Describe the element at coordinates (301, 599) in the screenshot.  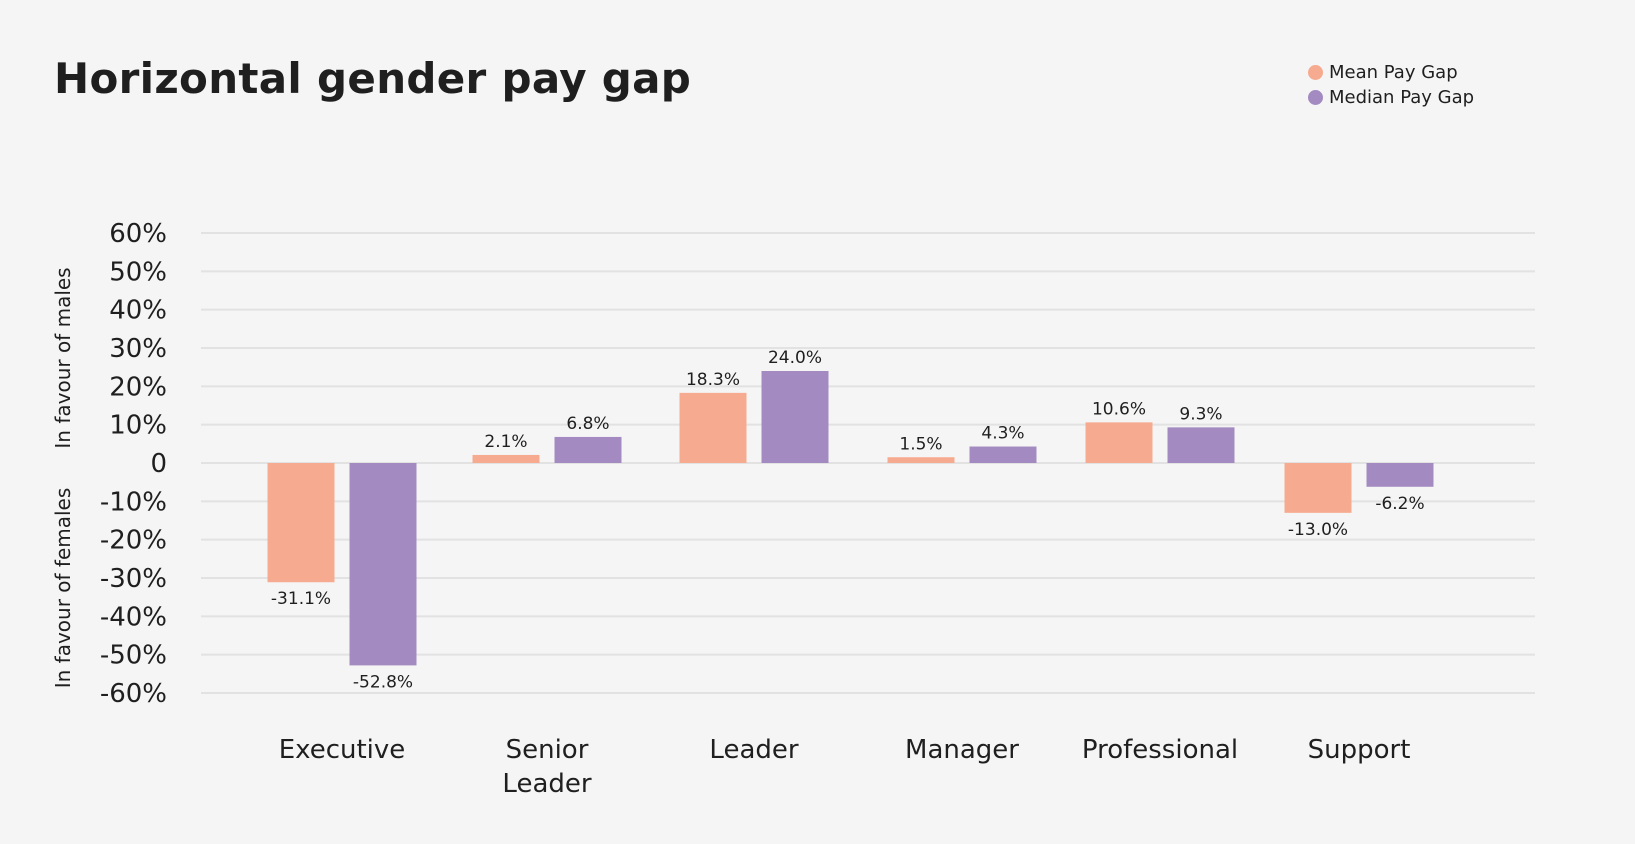
I see `data-label: -31.1%` at that location.